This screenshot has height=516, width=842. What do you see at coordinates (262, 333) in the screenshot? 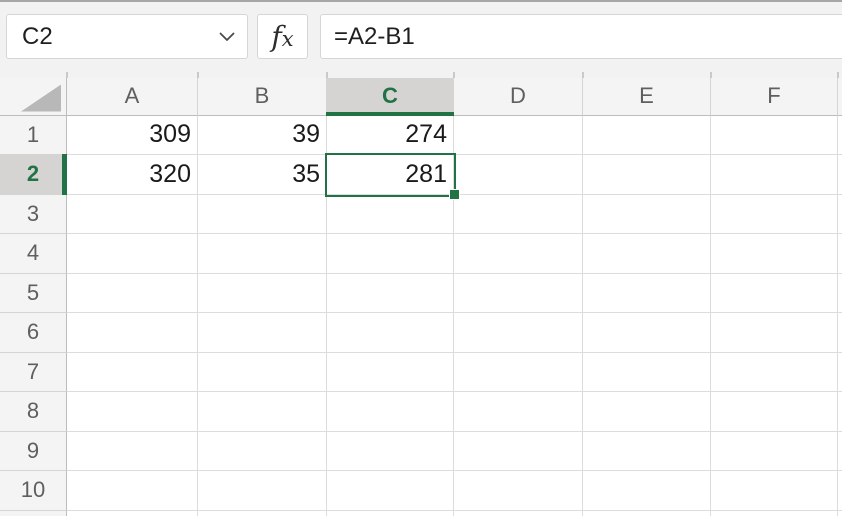
I see `cell-B6` at bounding box center [262, 333].